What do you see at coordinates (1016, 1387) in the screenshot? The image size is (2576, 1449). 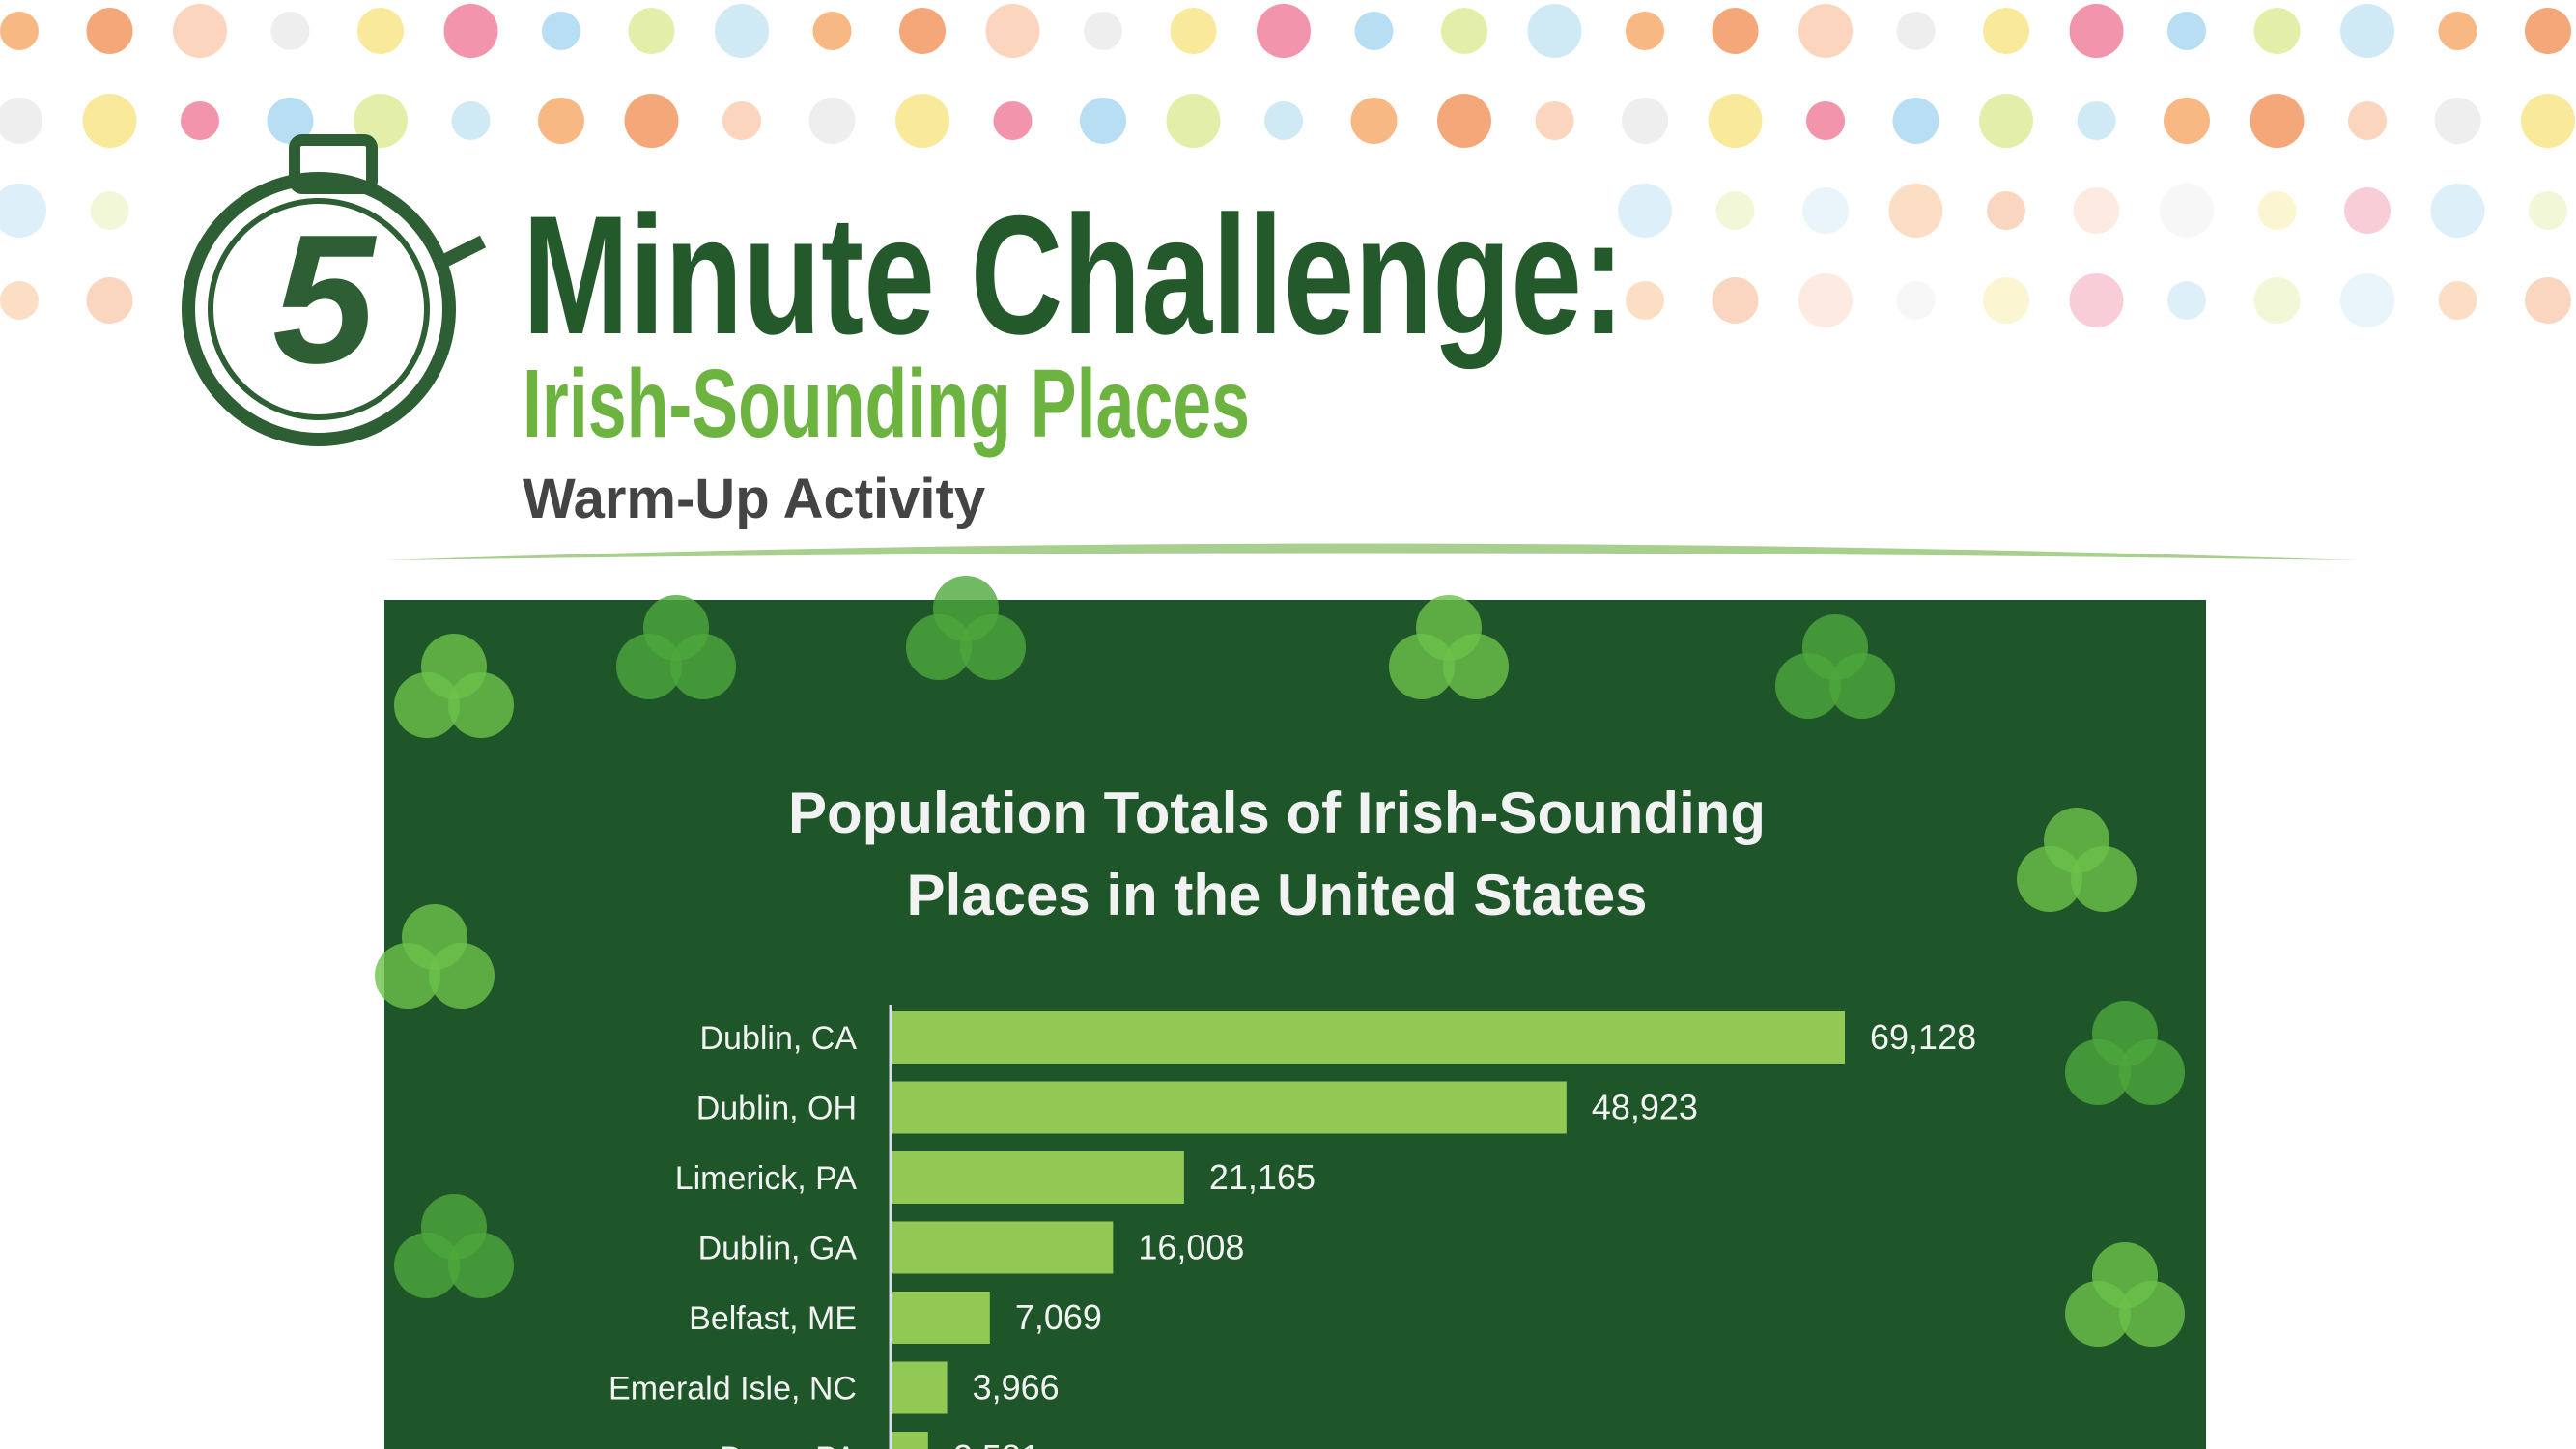 I see `value-label: 3,966` at bounding box center [1016, 1387].